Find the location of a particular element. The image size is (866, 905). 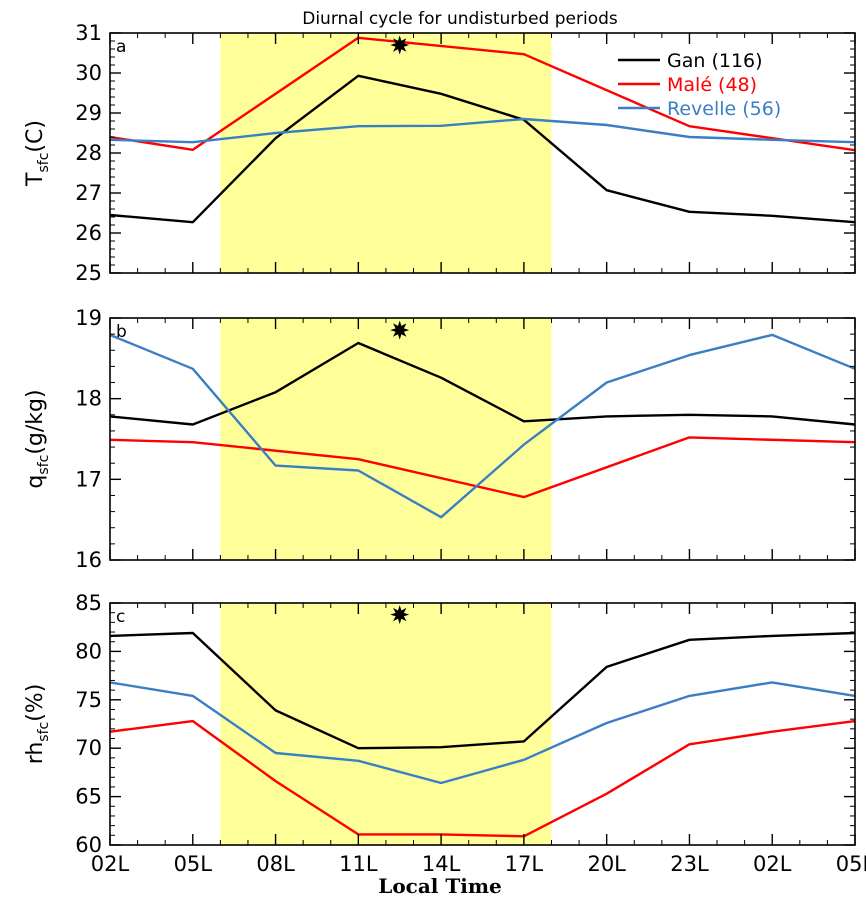

y-axis-label: Tsfc(C) is located at coordinates (37, 153).